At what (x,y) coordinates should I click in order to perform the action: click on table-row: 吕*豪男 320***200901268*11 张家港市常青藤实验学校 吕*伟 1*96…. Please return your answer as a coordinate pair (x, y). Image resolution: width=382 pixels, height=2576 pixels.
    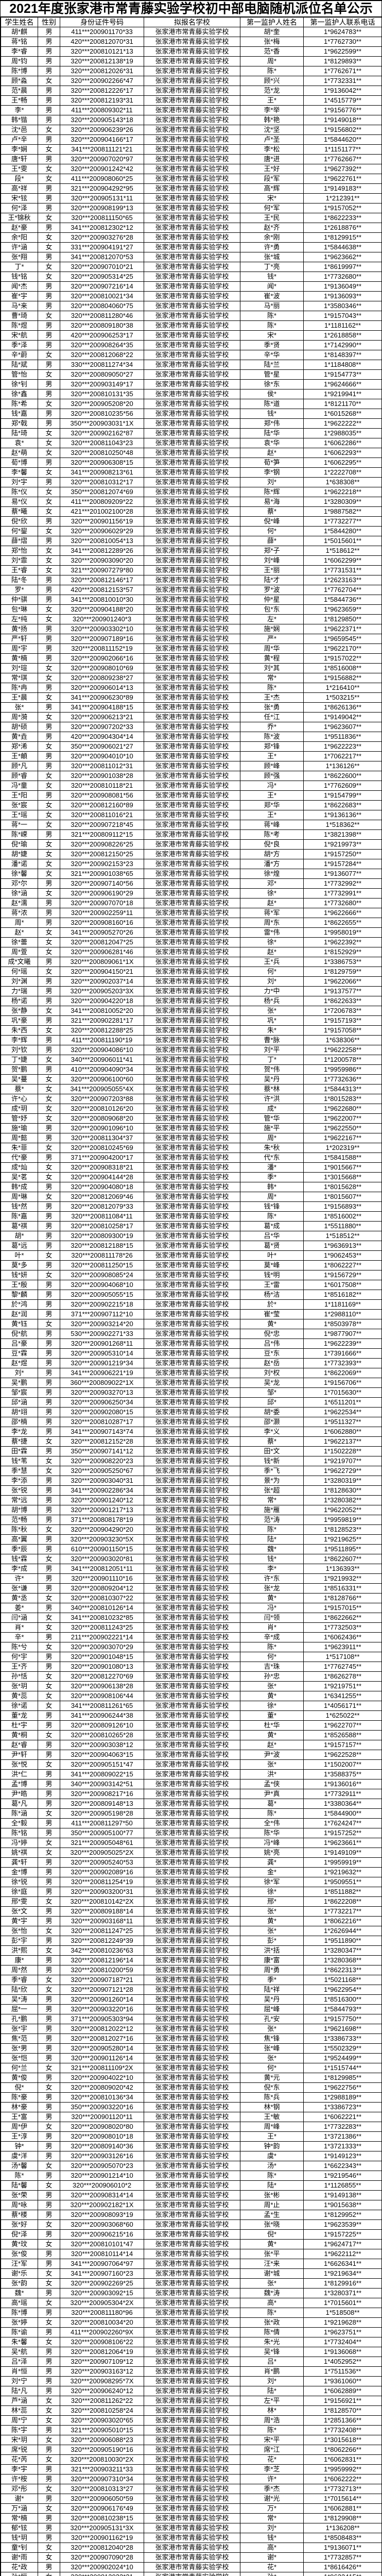
    Looking at the image, I should click on (191, 1343).